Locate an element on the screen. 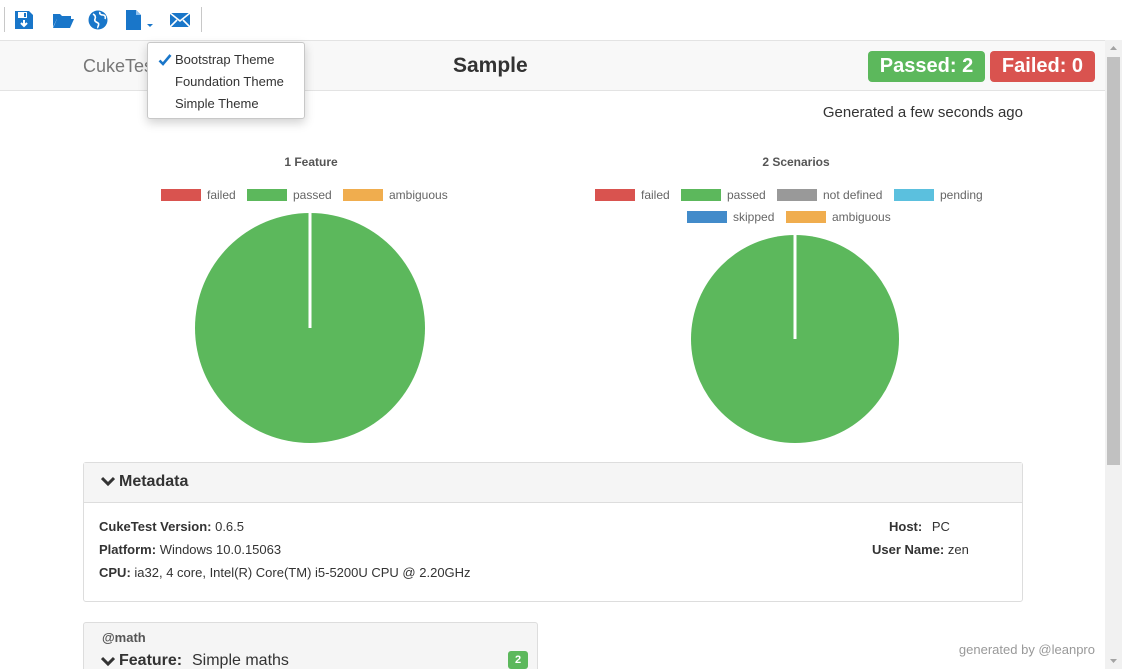  menu-item-bootstrap-theme: Bootstrap Theme is located at coordinates (226, 60).